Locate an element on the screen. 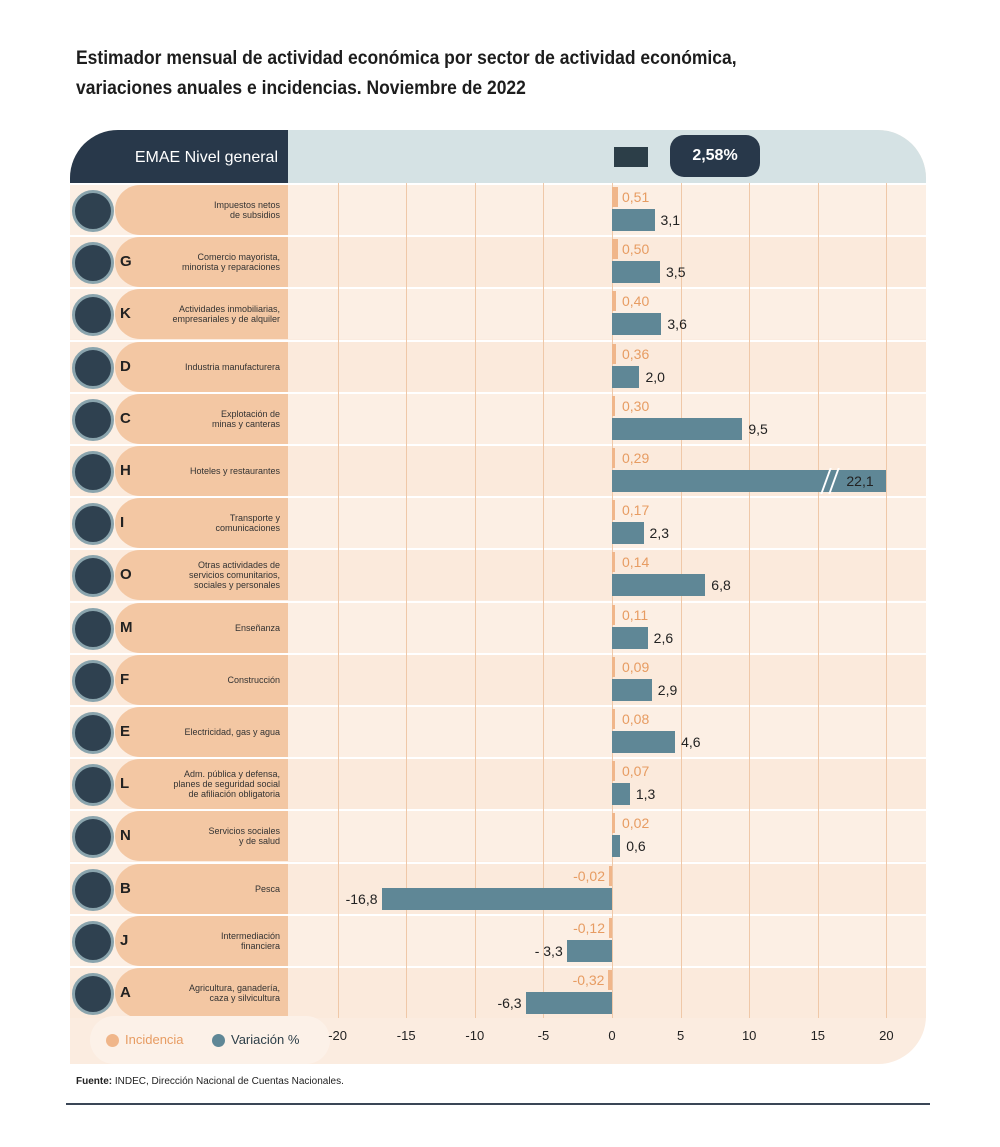 Image resolution: width=1000 pixels, height=1147 pixels. legend-variacion: Variación % is located at coordinates (256, 1040).